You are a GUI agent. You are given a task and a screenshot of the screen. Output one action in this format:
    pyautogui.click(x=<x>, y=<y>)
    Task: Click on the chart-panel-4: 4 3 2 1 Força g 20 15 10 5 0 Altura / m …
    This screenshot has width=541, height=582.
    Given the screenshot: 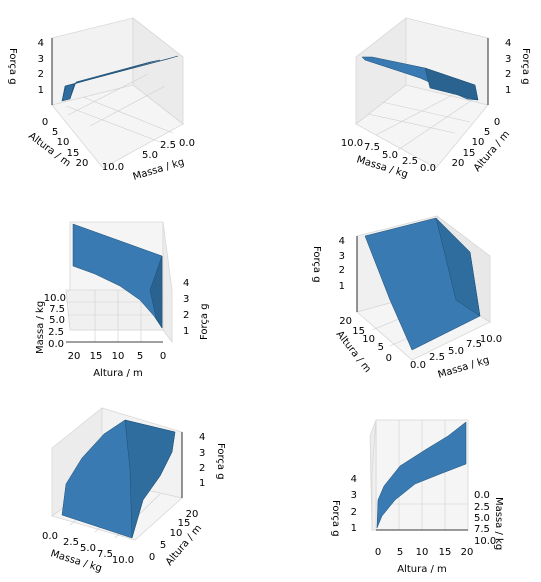 What is the action you would take?
    pyautogui.click(x=406, y=298)
    